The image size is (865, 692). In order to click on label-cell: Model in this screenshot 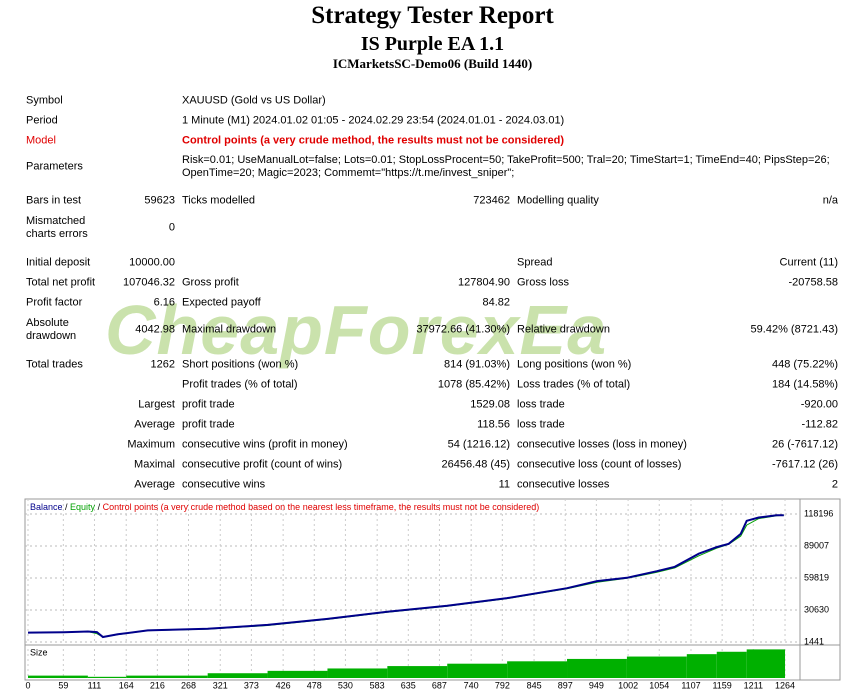, I will do `click(41, 140)`.